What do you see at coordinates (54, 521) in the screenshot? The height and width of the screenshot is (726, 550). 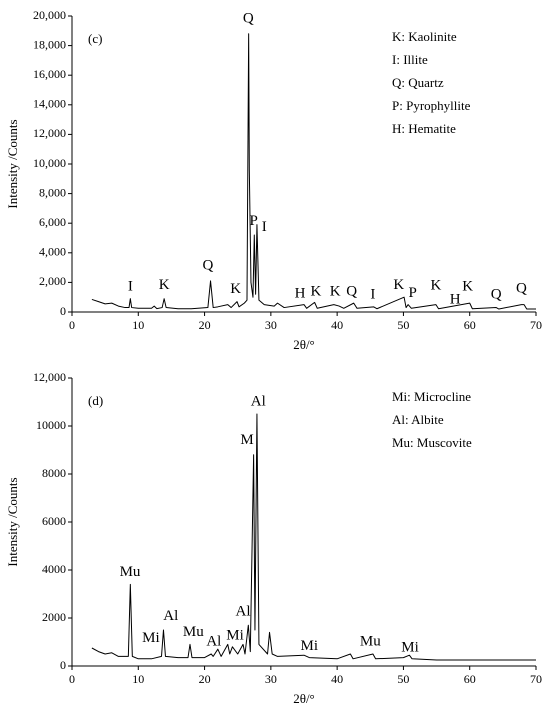 I see `y-tick-label: 6000` at bounding box center [54, 521].